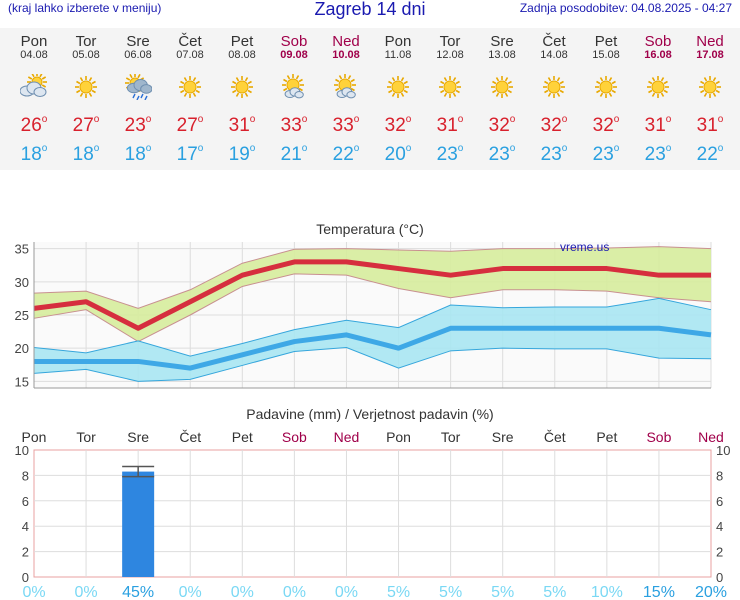 This screenshot has width=740, height=600. I want to click on day-date: 09.08, so click(294, 55).